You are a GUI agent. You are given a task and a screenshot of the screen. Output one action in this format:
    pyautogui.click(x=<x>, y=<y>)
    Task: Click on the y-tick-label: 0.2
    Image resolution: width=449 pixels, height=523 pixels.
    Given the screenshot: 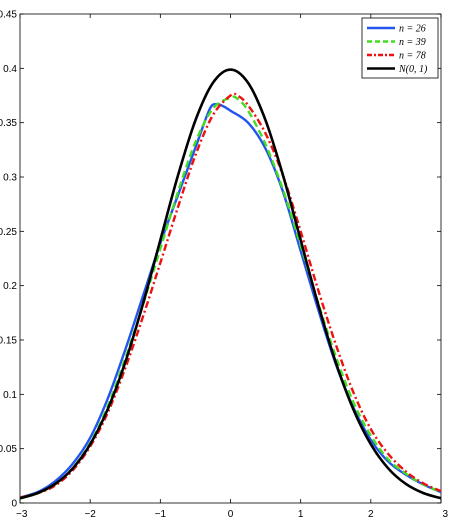 What is the action you would take?
    pyautogui.click(x=10, y=286)
    